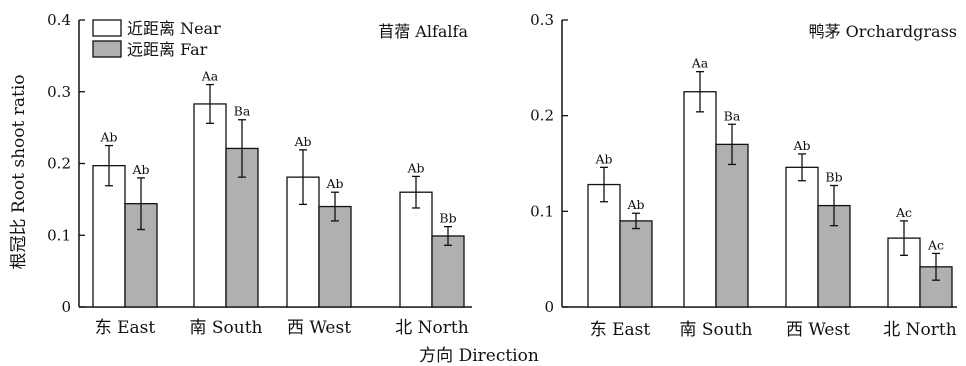 The image size is (966, 366). What do you see at coordinates (167, 49) in the screenshot?
I see `legend-label: 远距离 Far` at bounding box center [167, 49].